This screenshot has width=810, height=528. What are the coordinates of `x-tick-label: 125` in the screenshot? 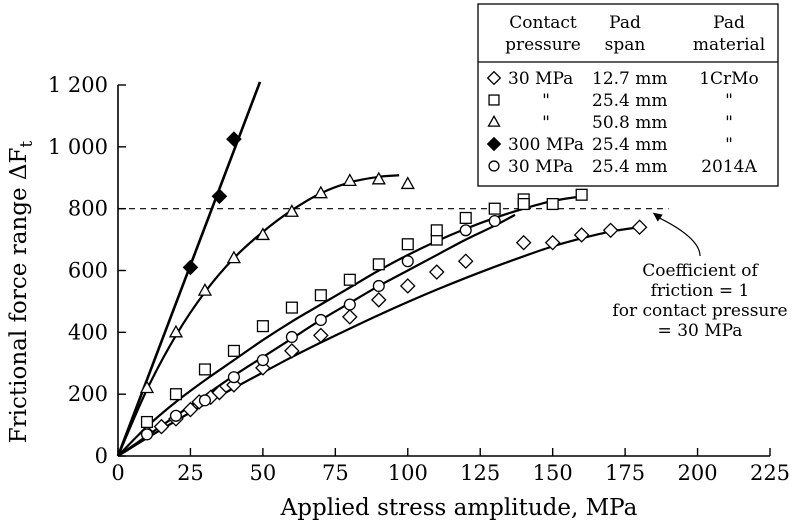 It's located at (480, 473).